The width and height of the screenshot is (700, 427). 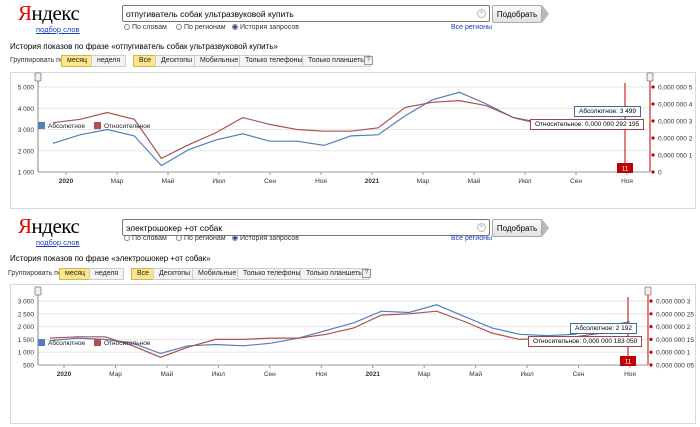 What do you see at coordinates (675, 156) in the screenshot?
I see `y-right-tick-label: 0,000 000 1` at bounding box center [675, 156].